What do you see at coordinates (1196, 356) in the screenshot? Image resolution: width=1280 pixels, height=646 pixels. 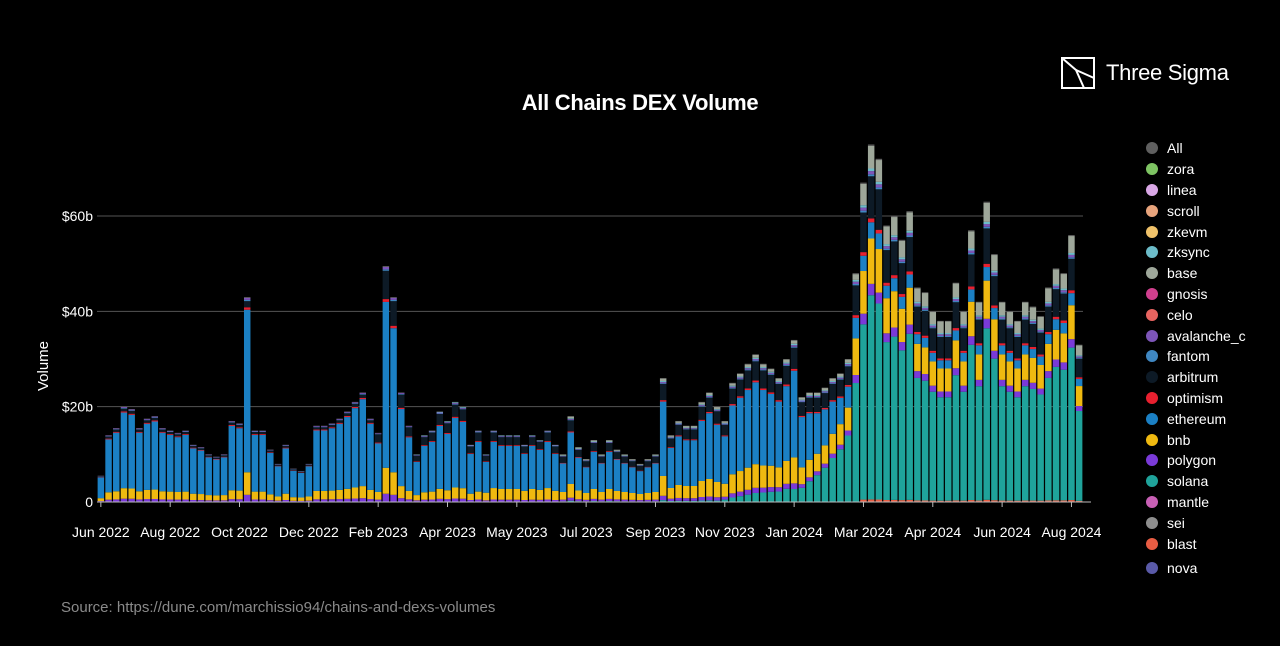 I see `legend-item-fantom: fantom` at bounding box center [1196, 356].